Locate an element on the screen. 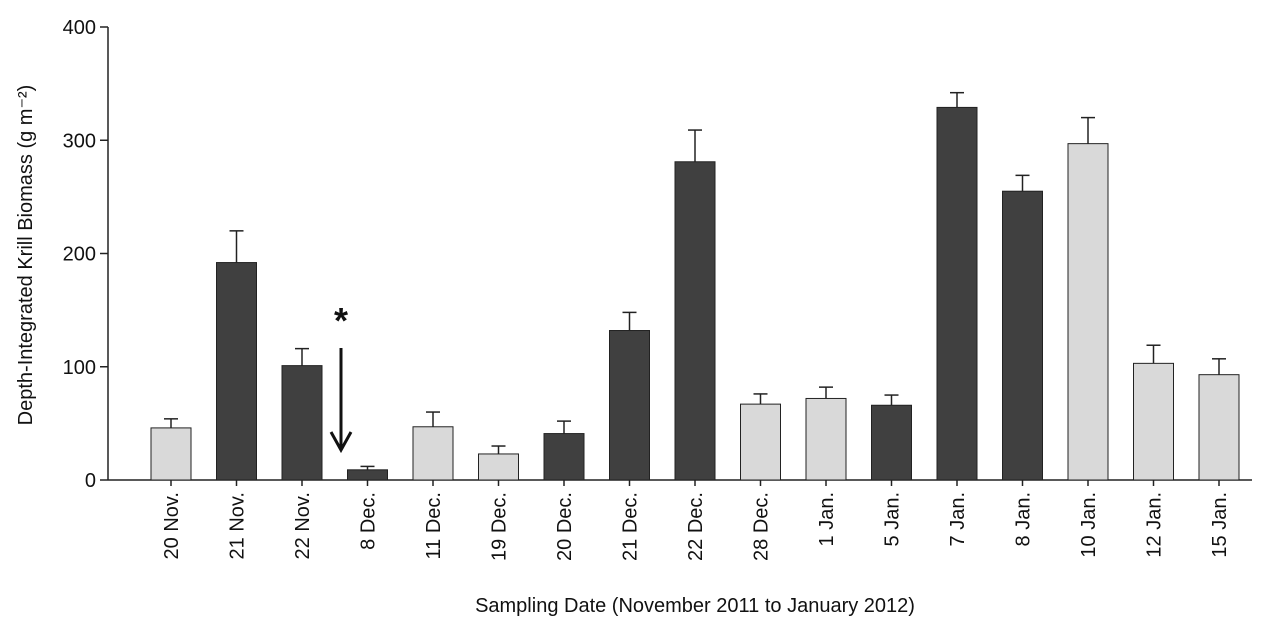 The height and width of the screenshot is (634, 1286). annotation: * is located at coordinates (341, 320).